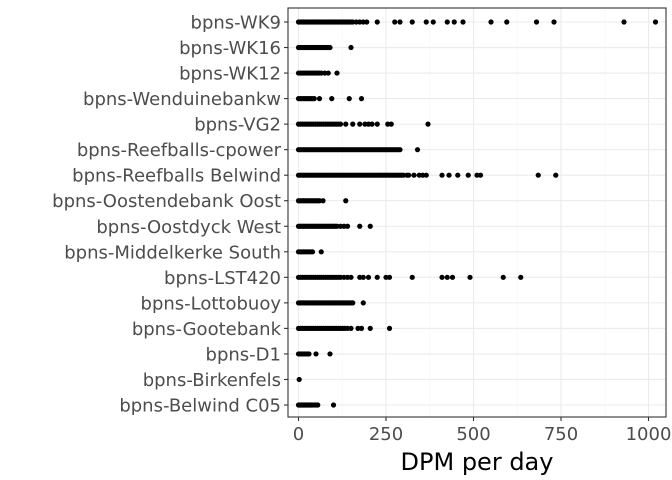 The image size is (672, 480). What do you see at coordinates (200, 406) in the screenshot?
I see `y-tick-label: bpns-Belwind C05` at bounding box center [200, 406].